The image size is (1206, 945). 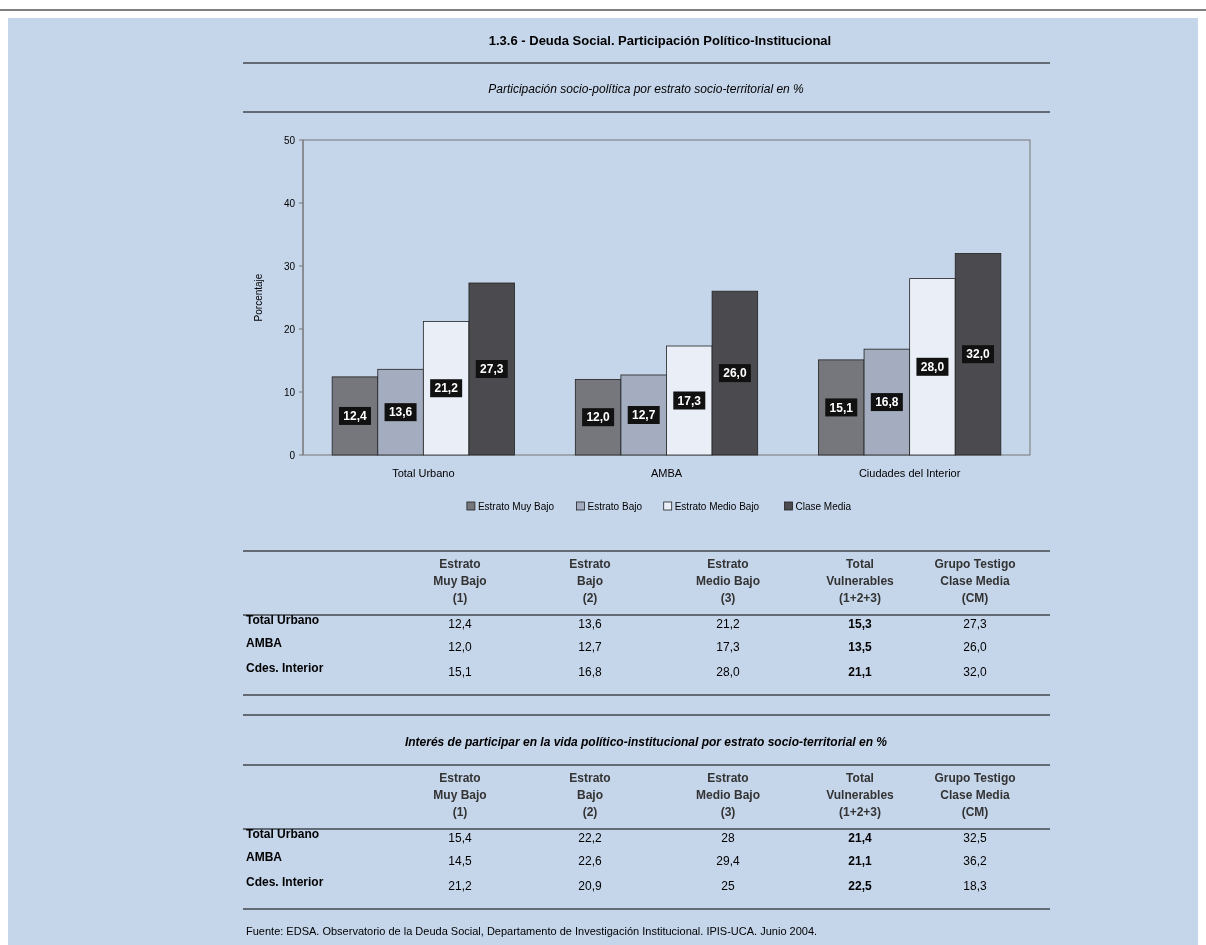 I want to click on chart-subtitle: Participación socio-política por estrato socio-territorial en %, so click(x=646, y=89).